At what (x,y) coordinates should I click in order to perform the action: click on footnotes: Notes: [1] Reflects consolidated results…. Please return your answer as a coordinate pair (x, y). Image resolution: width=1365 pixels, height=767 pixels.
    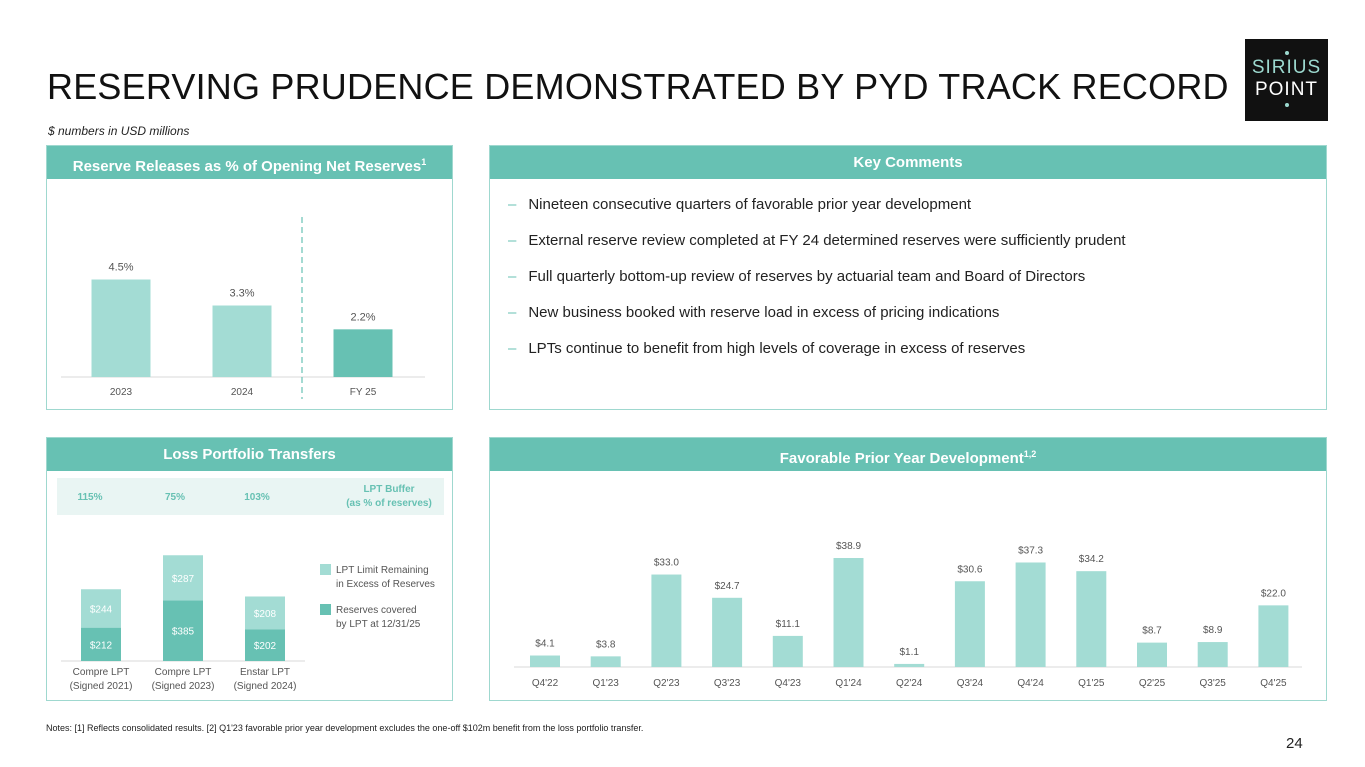
    Looking at the image, I should click on (345, 728).